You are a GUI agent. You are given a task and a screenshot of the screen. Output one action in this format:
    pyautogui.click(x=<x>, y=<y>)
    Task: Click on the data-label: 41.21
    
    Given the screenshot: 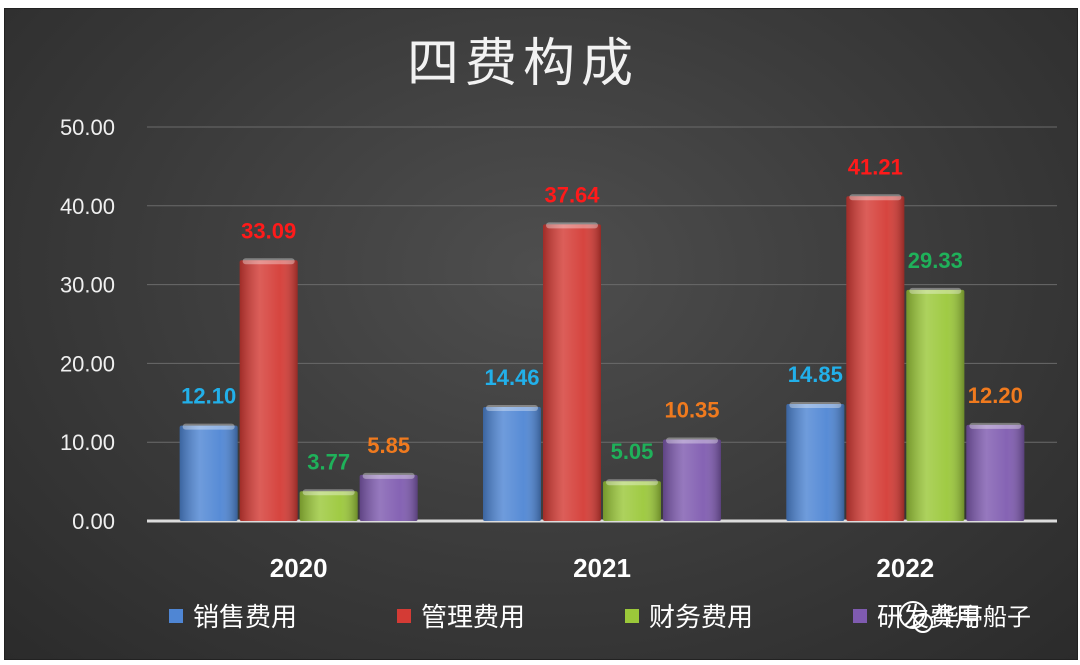 What is the action you would take?
    pyautogui.click(x=875, y=166)
    